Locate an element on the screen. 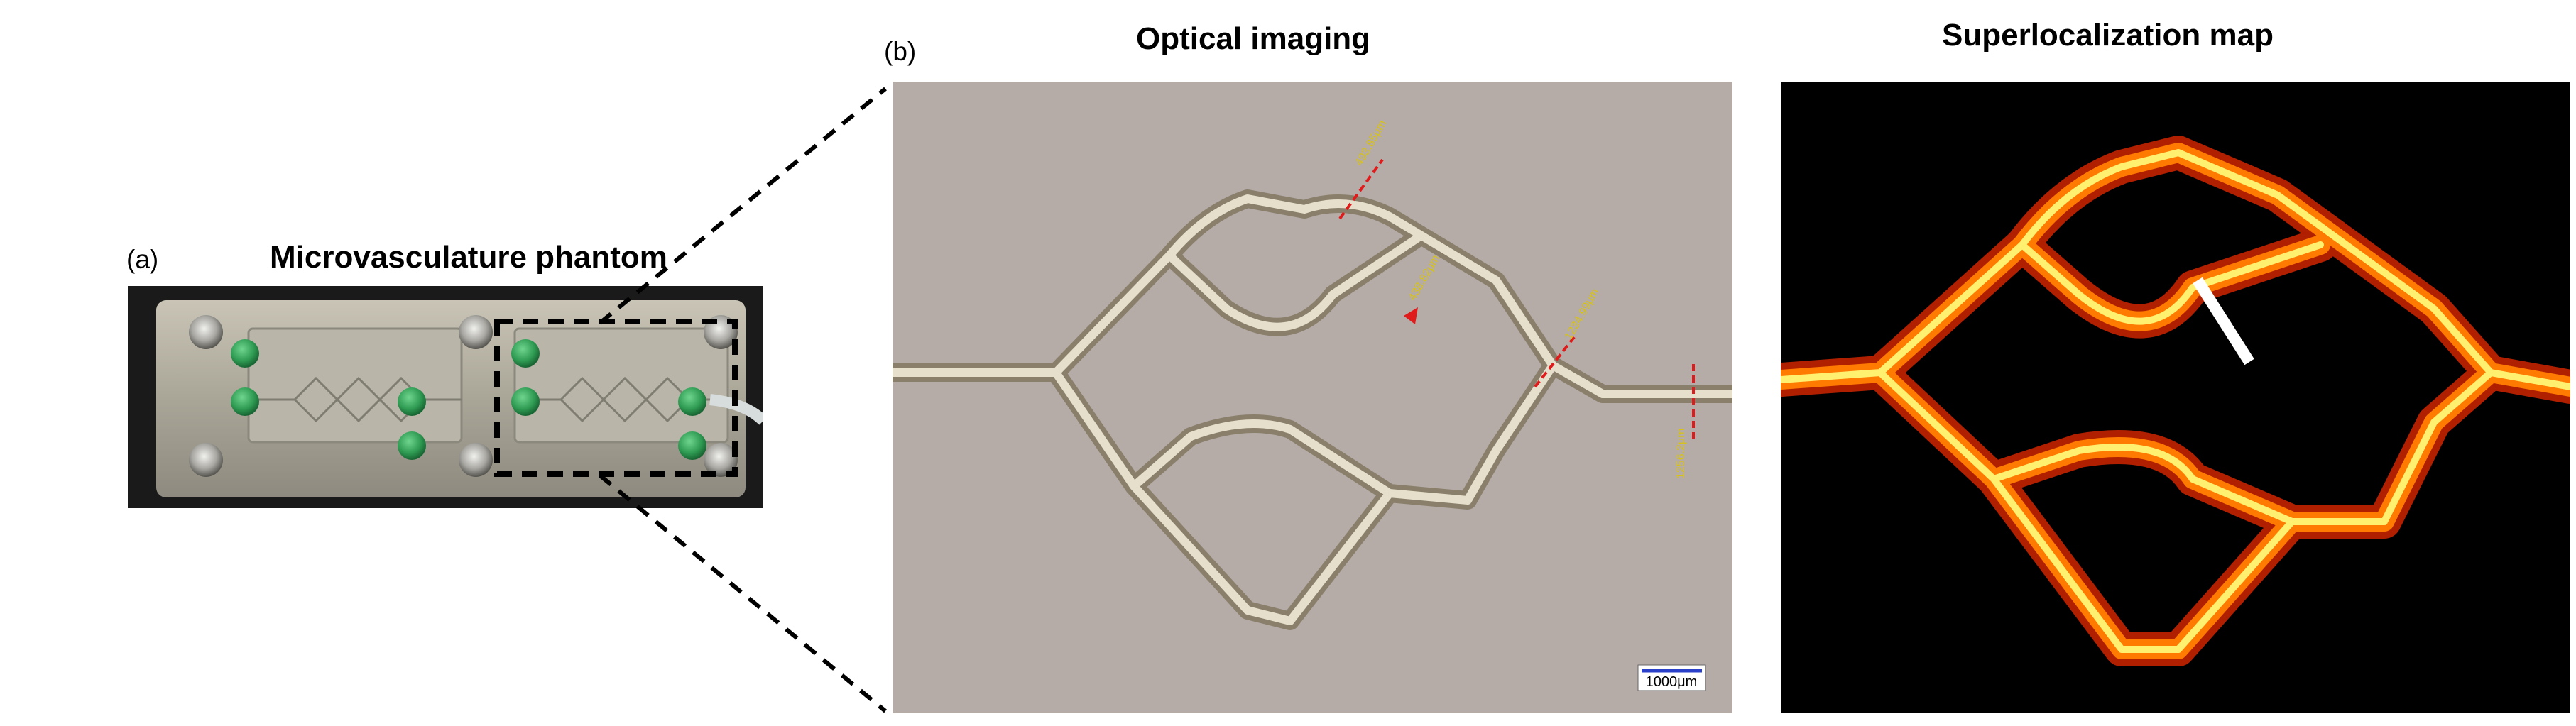 Image resolution: width=2576 pixels, height=726 pixels. measurement-annotations is located at coordinates (1516, 301).